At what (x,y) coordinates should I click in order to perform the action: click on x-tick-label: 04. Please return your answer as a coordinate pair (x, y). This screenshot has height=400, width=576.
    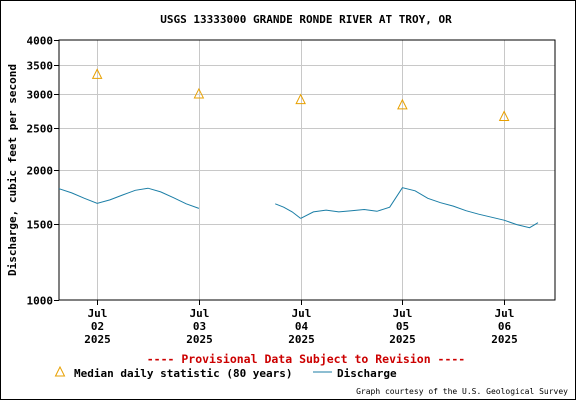
    Looking at the image, I should click on (302, 326).